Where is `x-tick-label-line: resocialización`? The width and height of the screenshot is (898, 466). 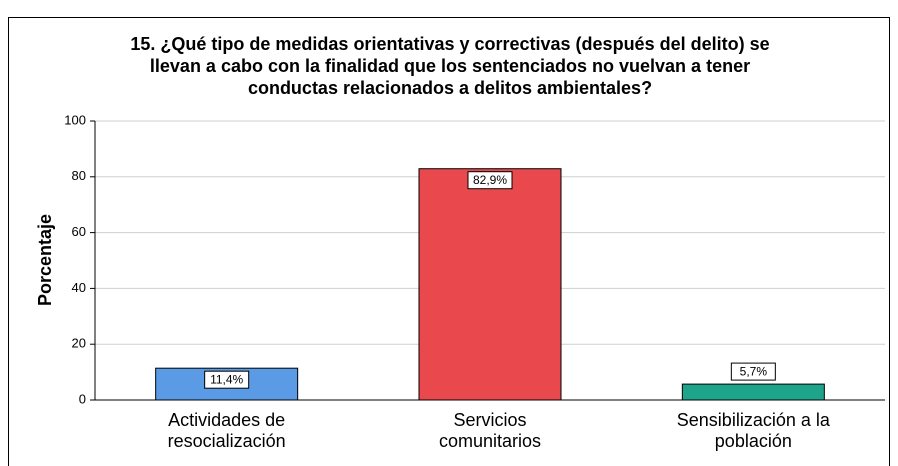 x-tick-label-line: resocialización is located at coordinates (227, 441).